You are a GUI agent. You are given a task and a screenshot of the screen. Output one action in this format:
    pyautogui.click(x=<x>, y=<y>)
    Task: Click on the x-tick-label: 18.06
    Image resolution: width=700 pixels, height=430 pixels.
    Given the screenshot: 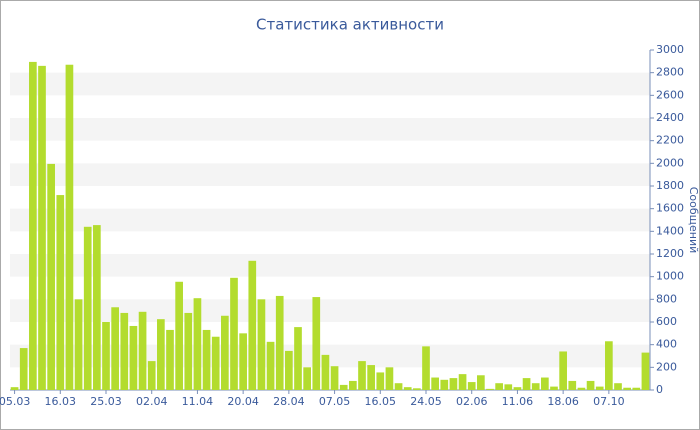 What is the action you would take?
    pyautogui.click(x=563, y=401)
    